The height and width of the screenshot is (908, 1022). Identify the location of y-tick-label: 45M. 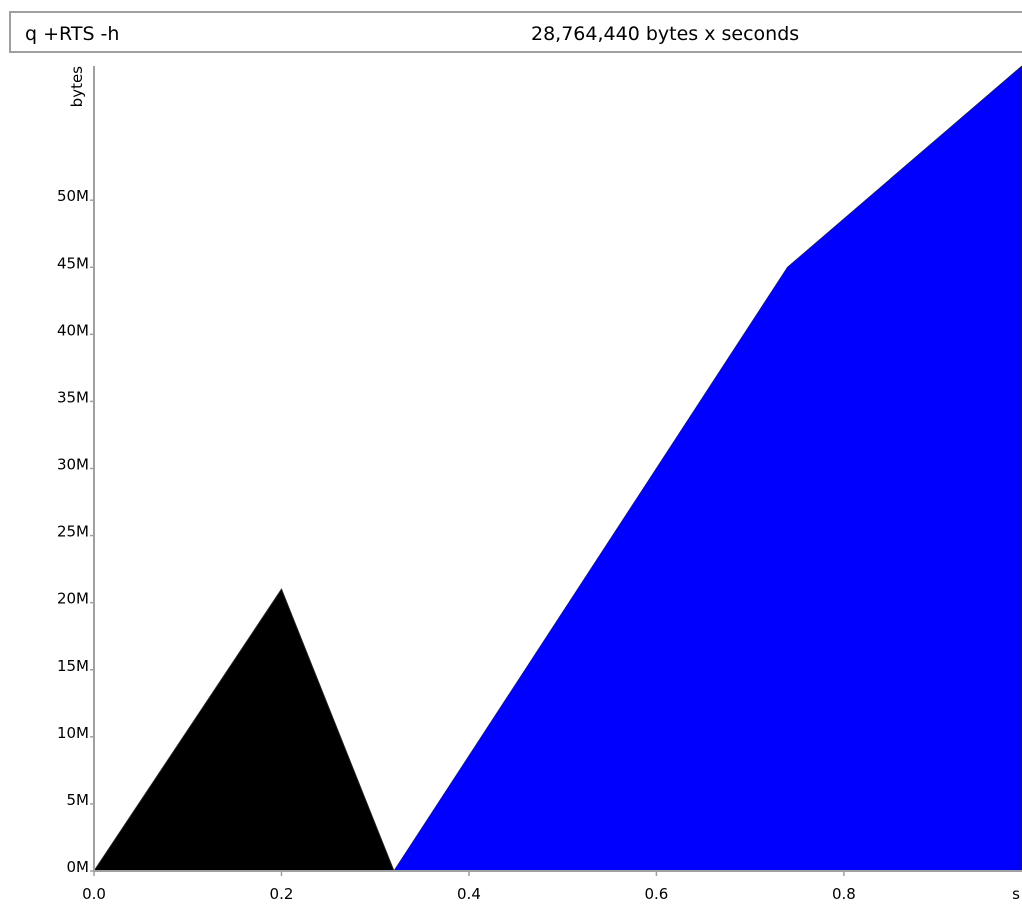
(73, 263).